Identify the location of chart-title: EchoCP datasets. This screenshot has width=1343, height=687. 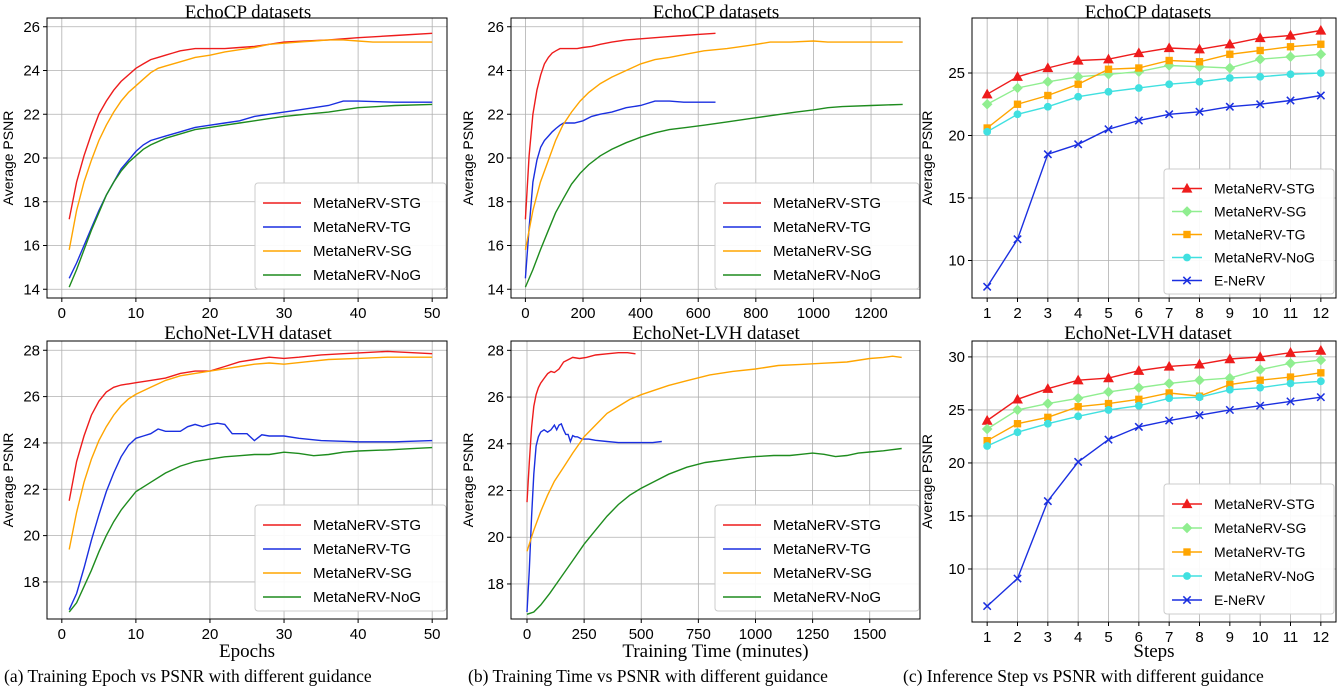
(248, 12).